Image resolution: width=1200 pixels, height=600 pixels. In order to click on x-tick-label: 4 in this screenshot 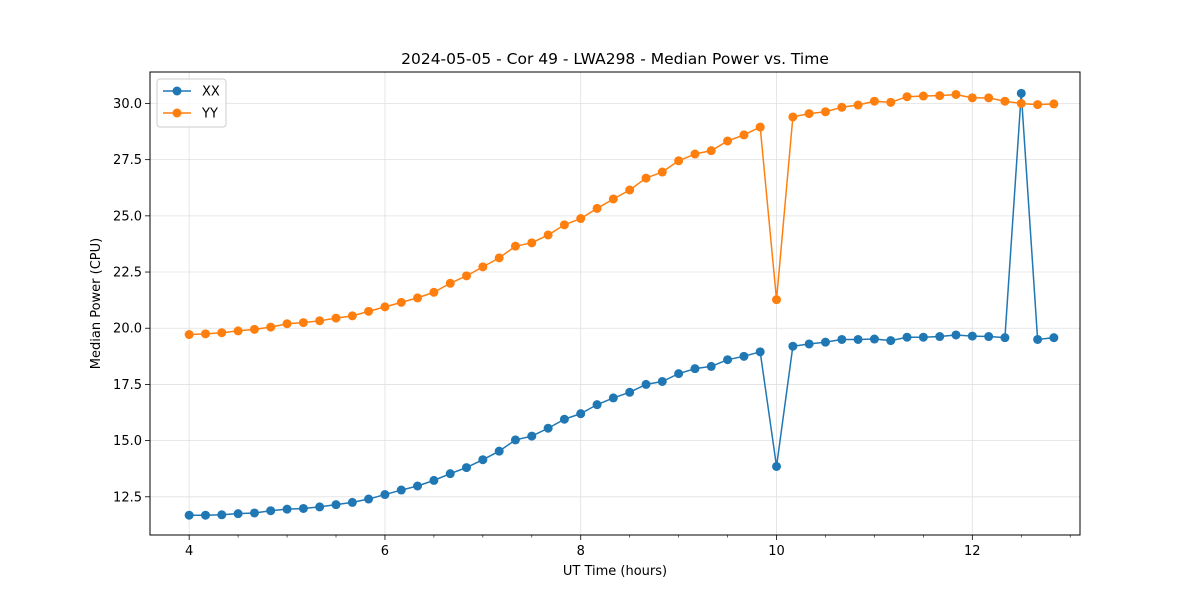, I will do `click(189, 551)`.